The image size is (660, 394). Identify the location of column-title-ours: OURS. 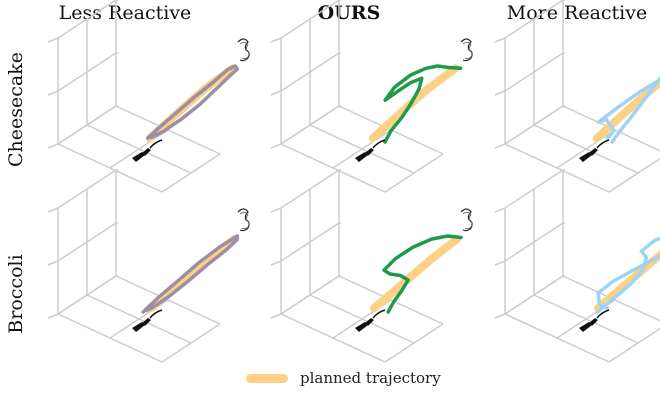
(349, 13).